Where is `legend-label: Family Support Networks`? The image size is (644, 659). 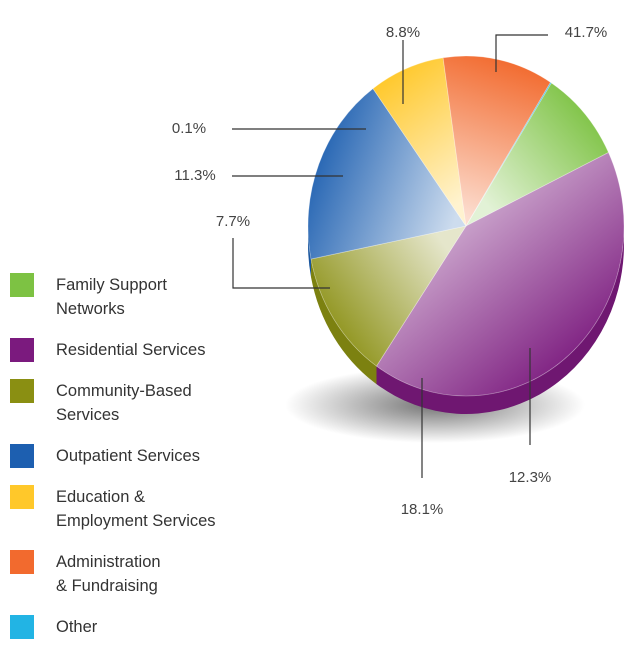
legend-label: Family Support Networks is located at coordinates (111, 297).